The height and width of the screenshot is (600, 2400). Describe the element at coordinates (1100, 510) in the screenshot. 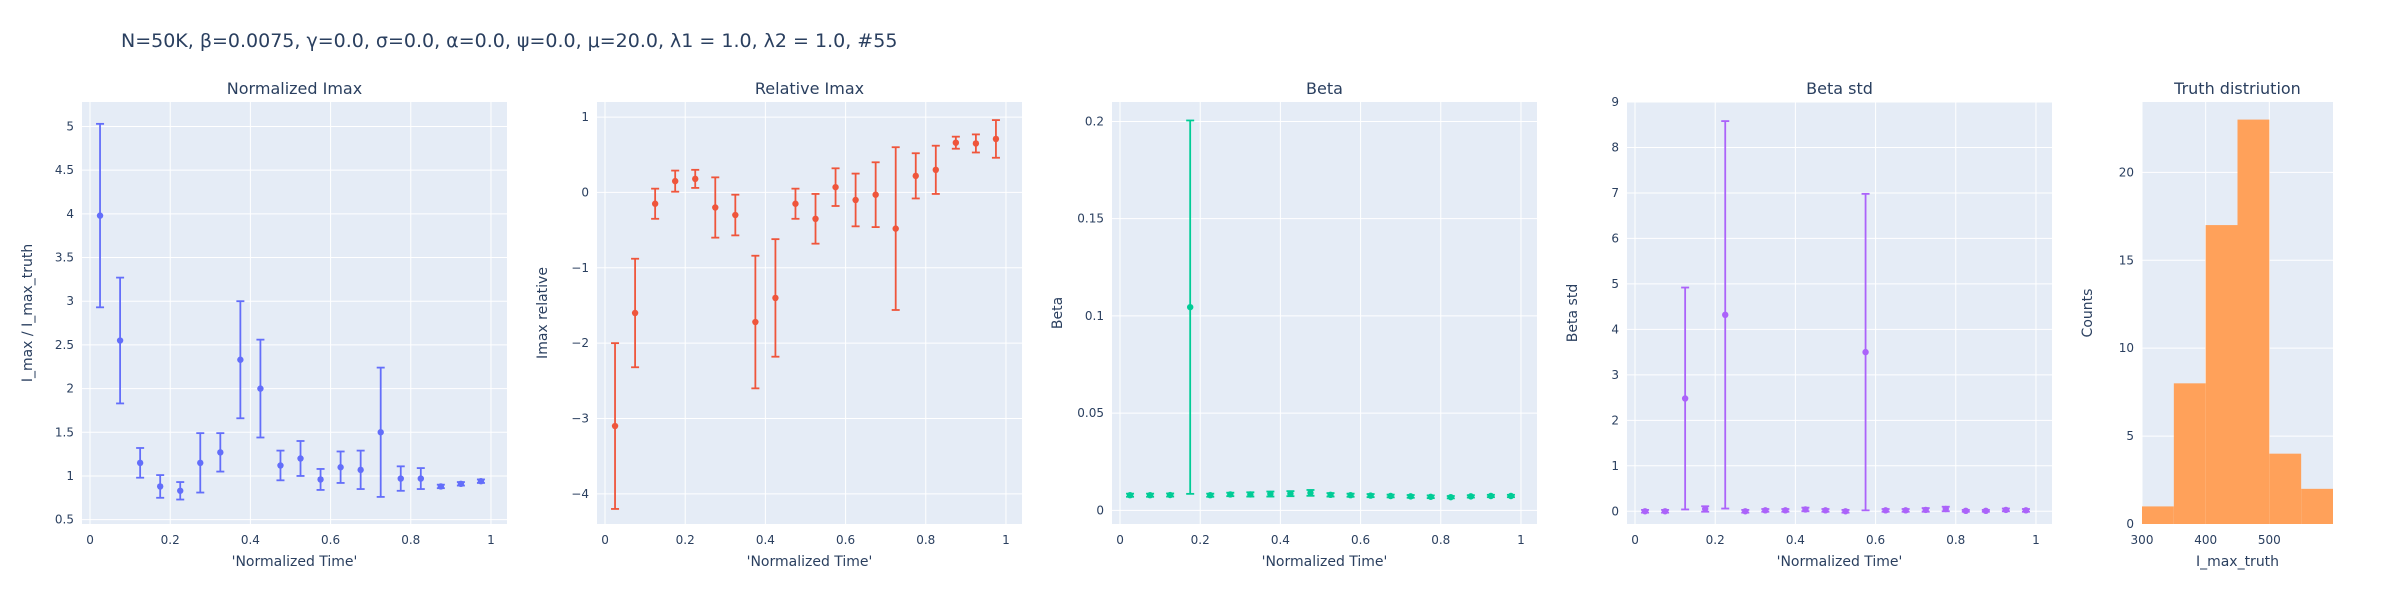

I see `beta-y-tick-label: 0` at that location.